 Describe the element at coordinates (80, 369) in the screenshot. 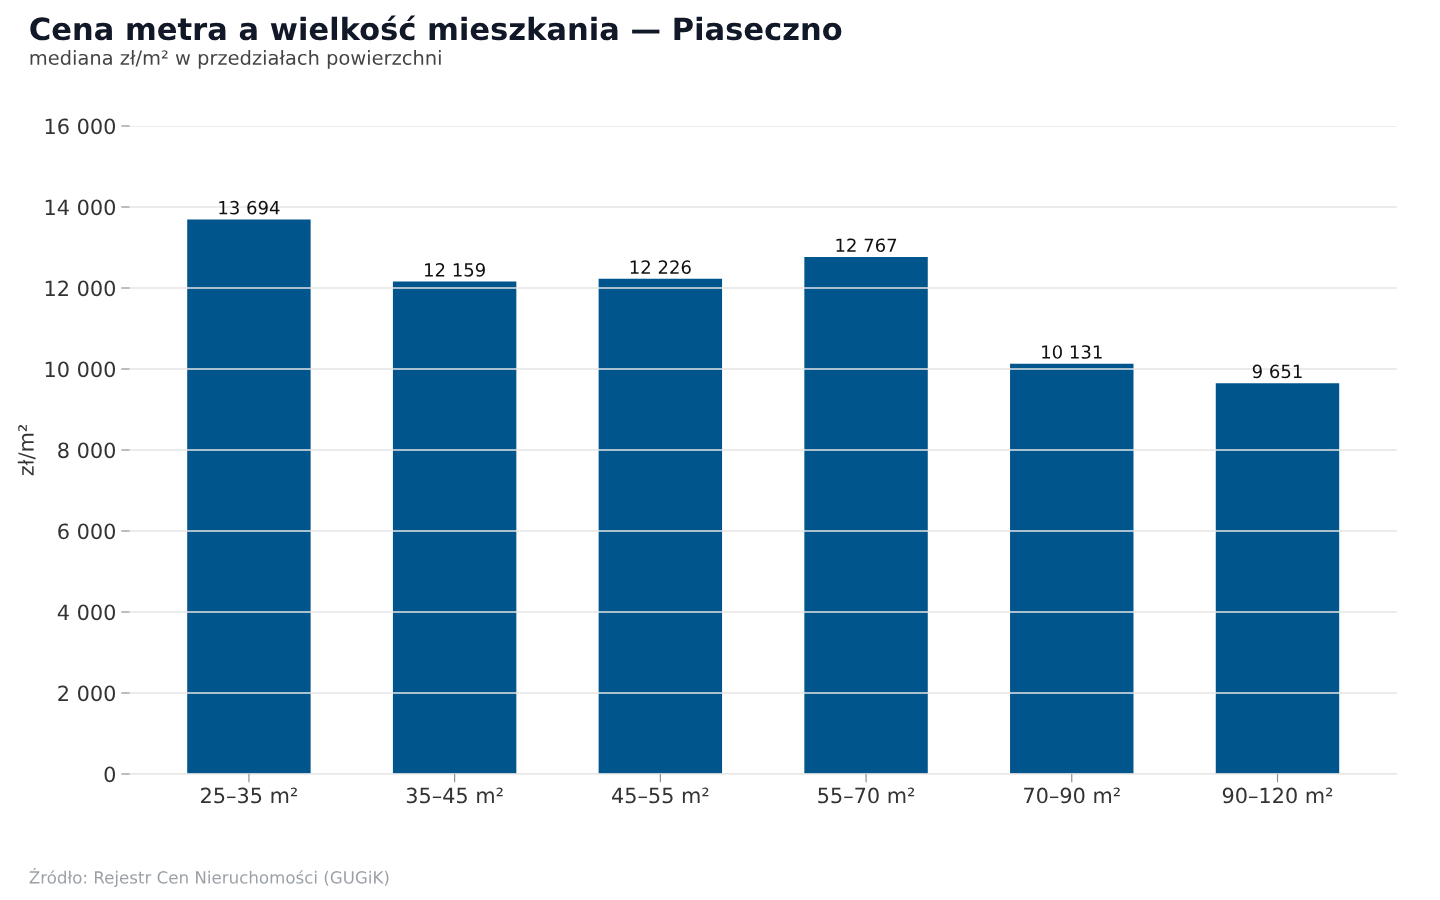

I see `y-tick-label: 10 000` at that location.